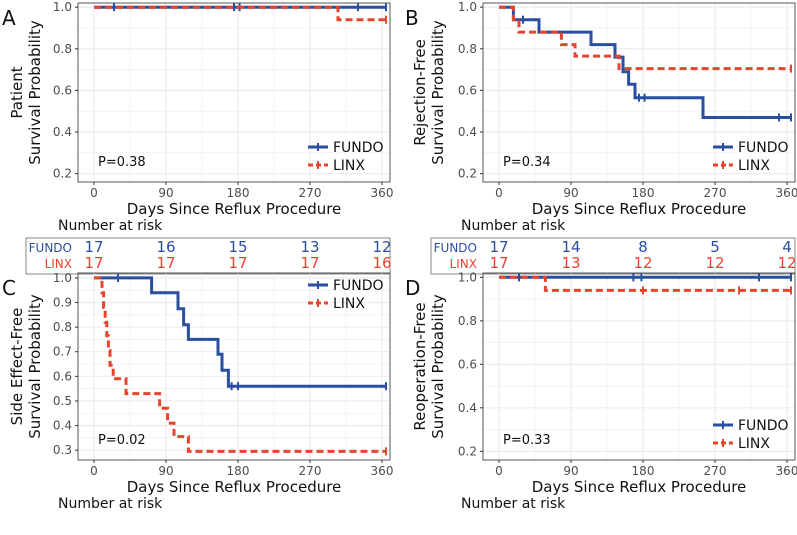 The width and height of the screenshot is (797, 535). I want to click on y-axis-label: Side Effect-FreeSurvival Probability, so click(26, 366).